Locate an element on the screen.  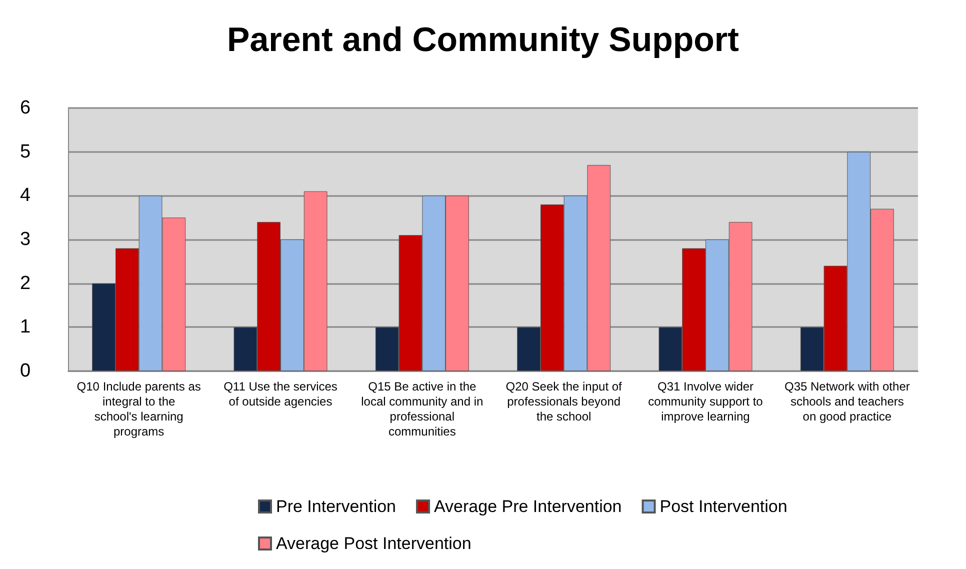
chart-title: Parent and Community Support is located at coordinates (483, 40).